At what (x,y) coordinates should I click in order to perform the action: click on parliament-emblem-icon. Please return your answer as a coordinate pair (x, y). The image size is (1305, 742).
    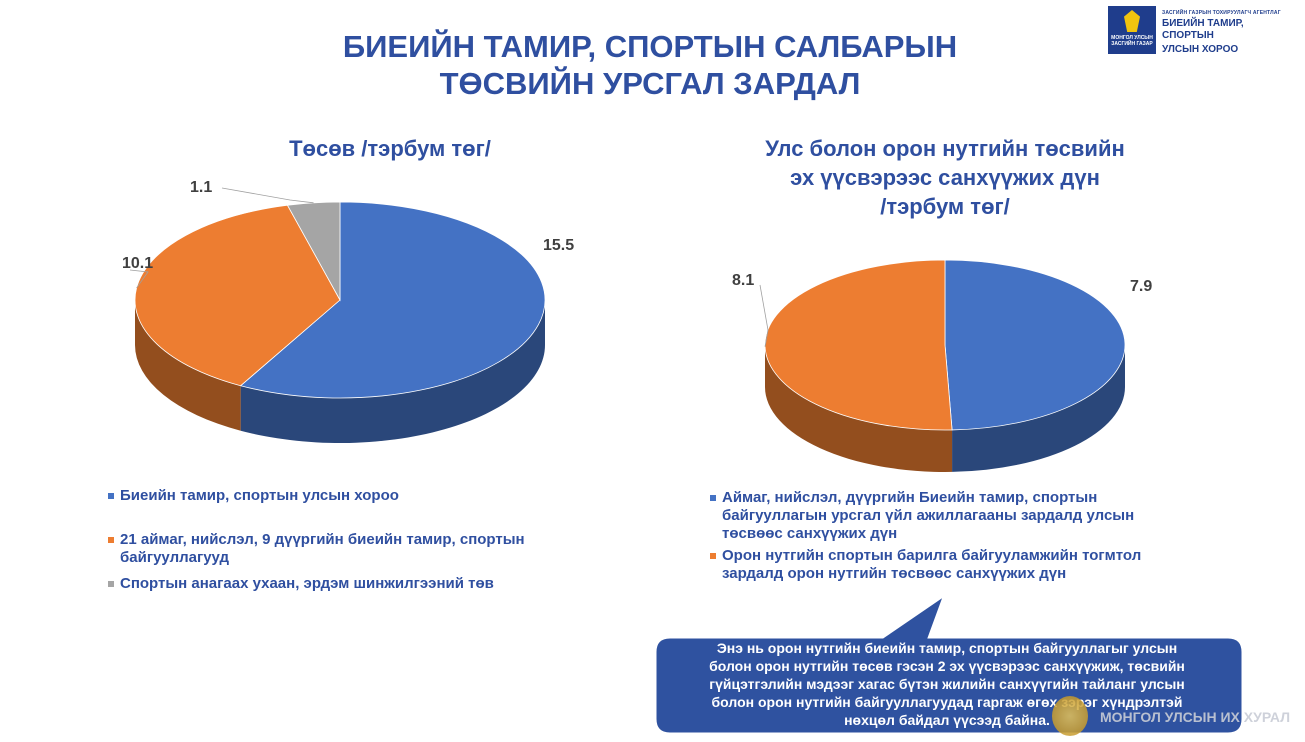
    Looking at the image, I should click on (1070, 716).